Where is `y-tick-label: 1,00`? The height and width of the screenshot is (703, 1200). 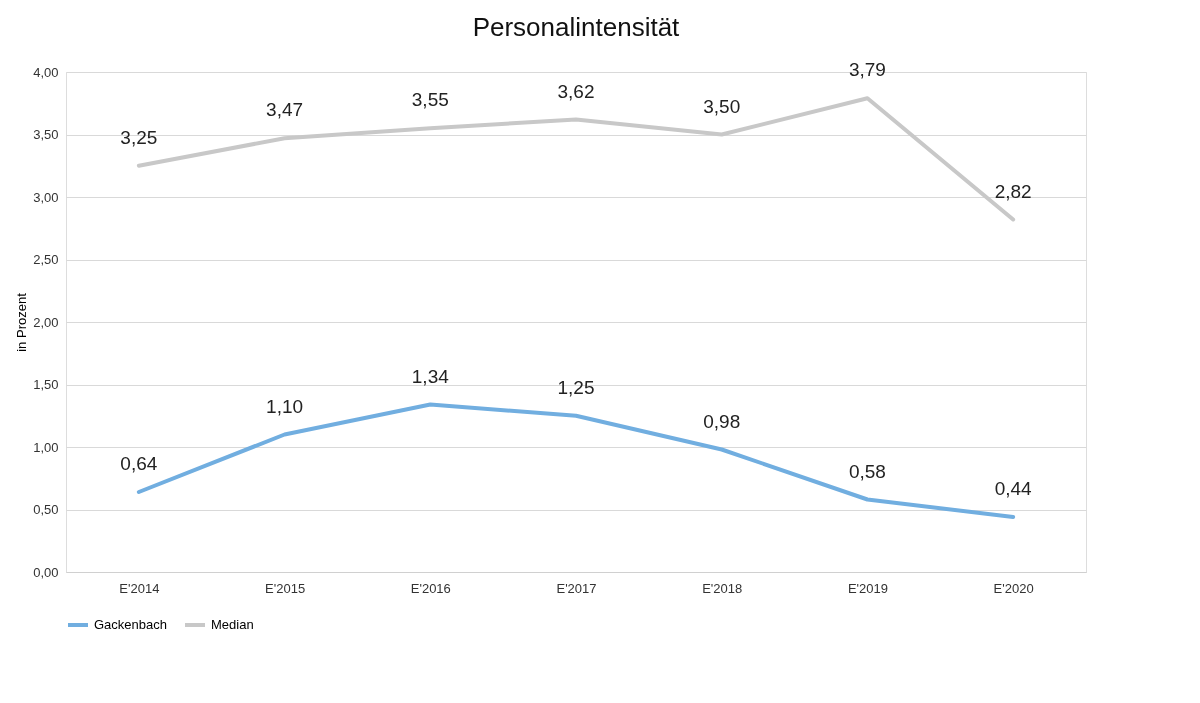 y-tick-label: 1,00 is located at coordinates (46, 447).